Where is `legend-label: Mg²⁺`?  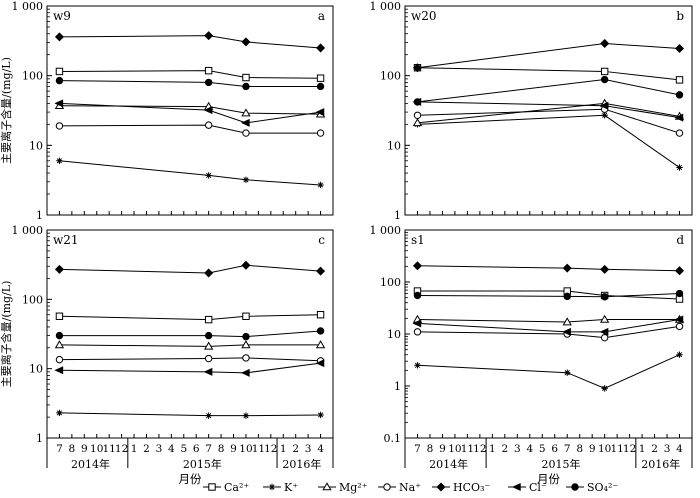
legend-label: Mg²⁺ is located at coordinates (353, 487).